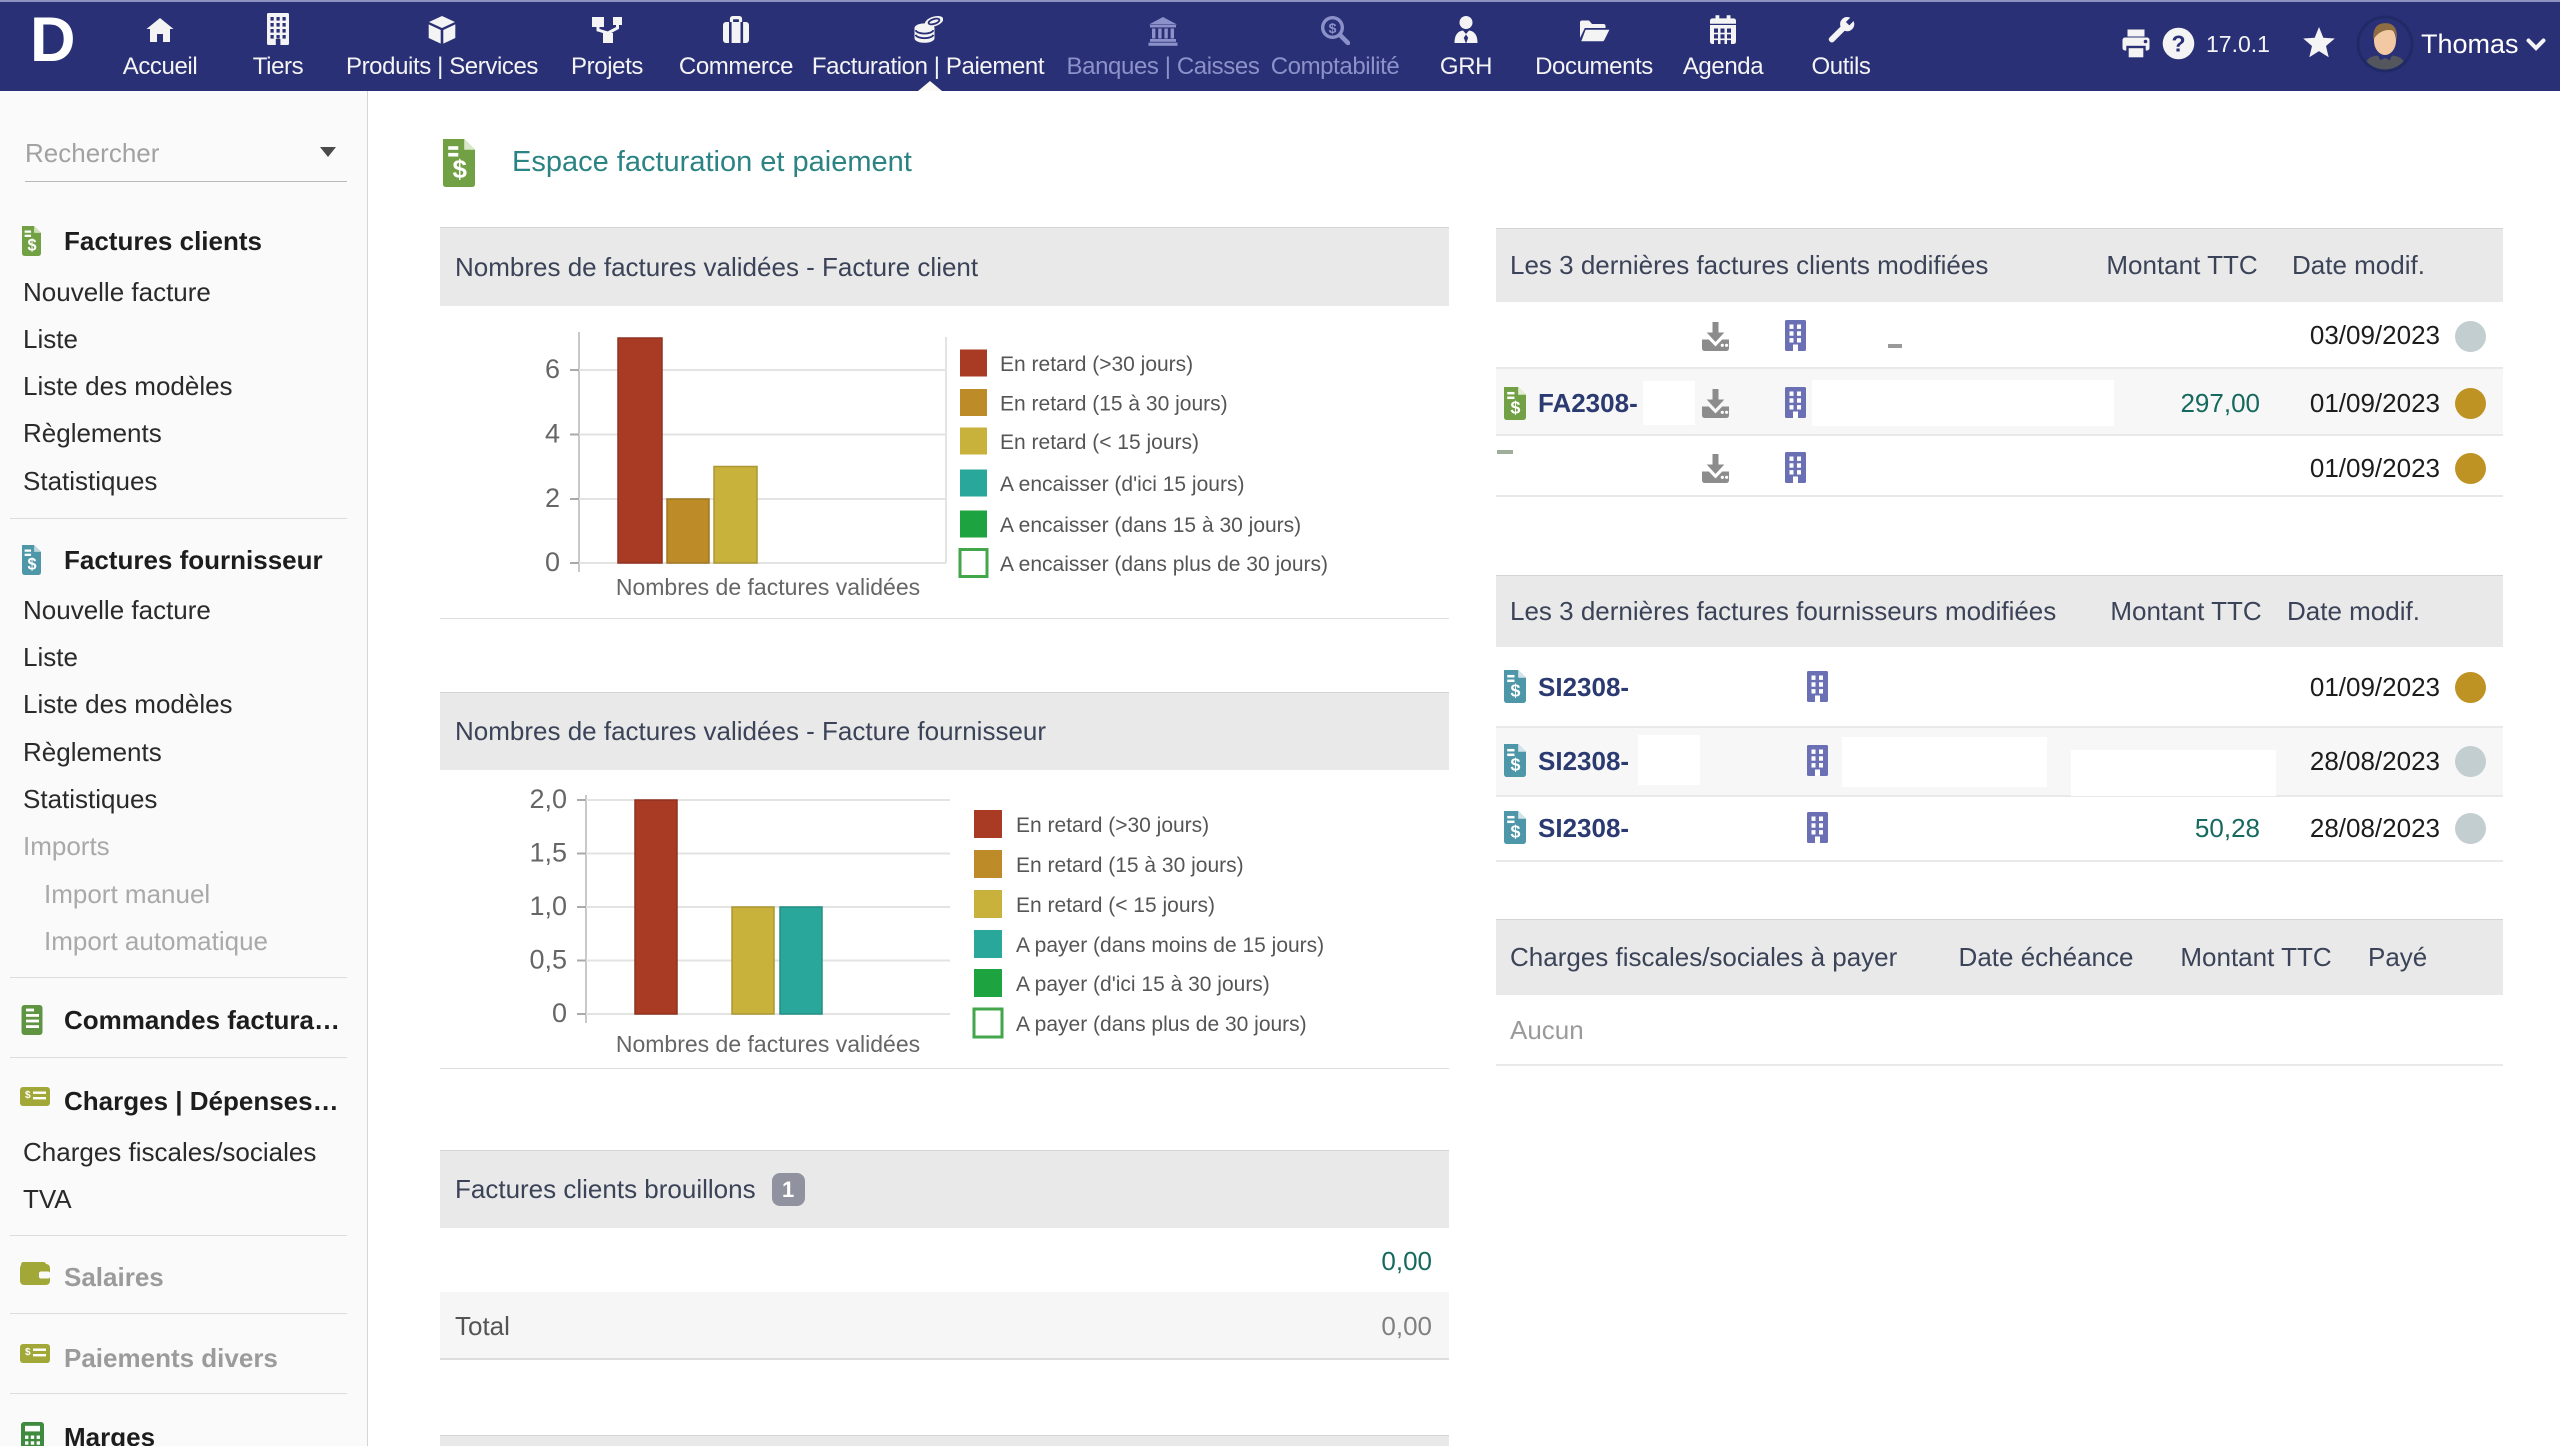  I want to click on svg-text: 6, so click(552, 369).